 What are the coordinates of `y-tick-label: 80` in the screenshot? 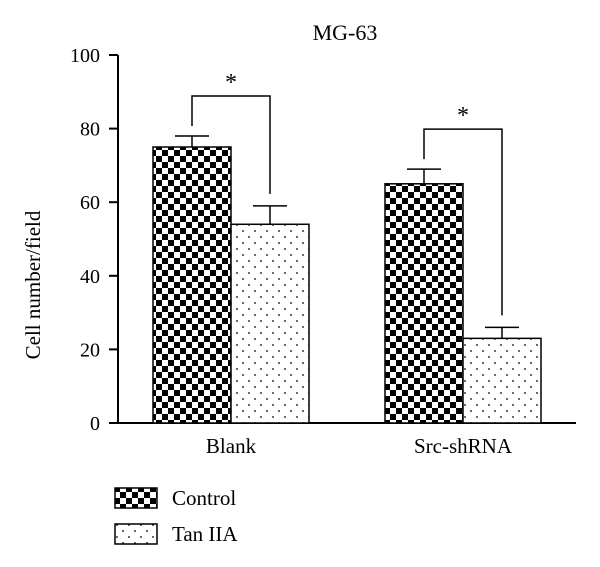 It's located at (90, 130).